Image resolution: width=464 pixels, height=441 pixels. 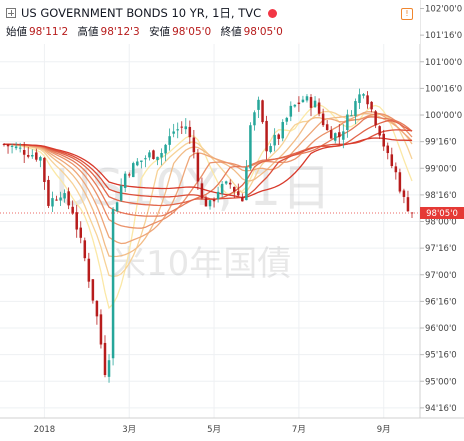 What do you see at coordinates (214, 430) in the screenshot?
I see `time-tick-label: 5月` at bounding box center [214, 430].